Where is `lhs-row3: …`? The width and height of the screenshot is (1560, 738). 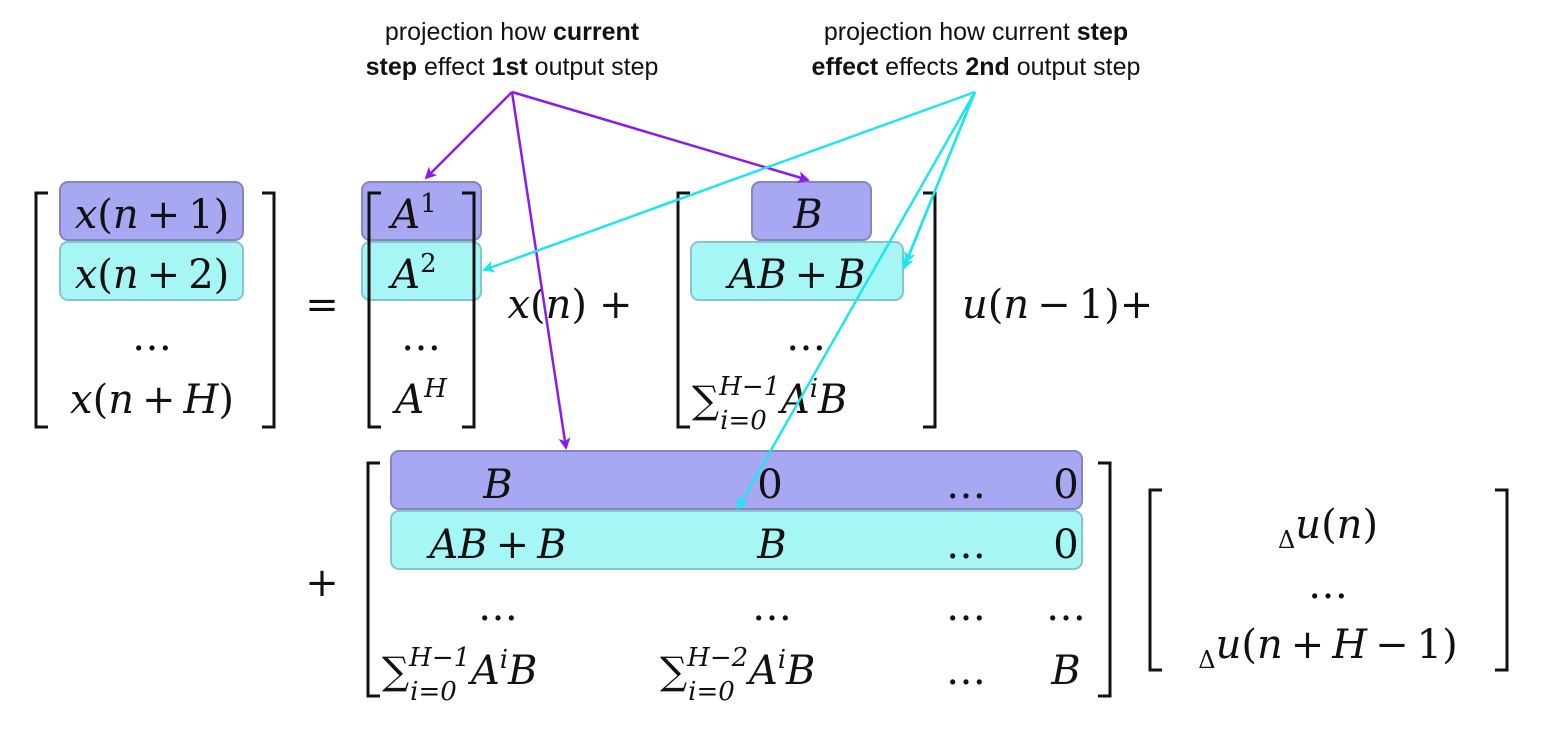 lhs-row3: … is located at coordinates (152, 337).